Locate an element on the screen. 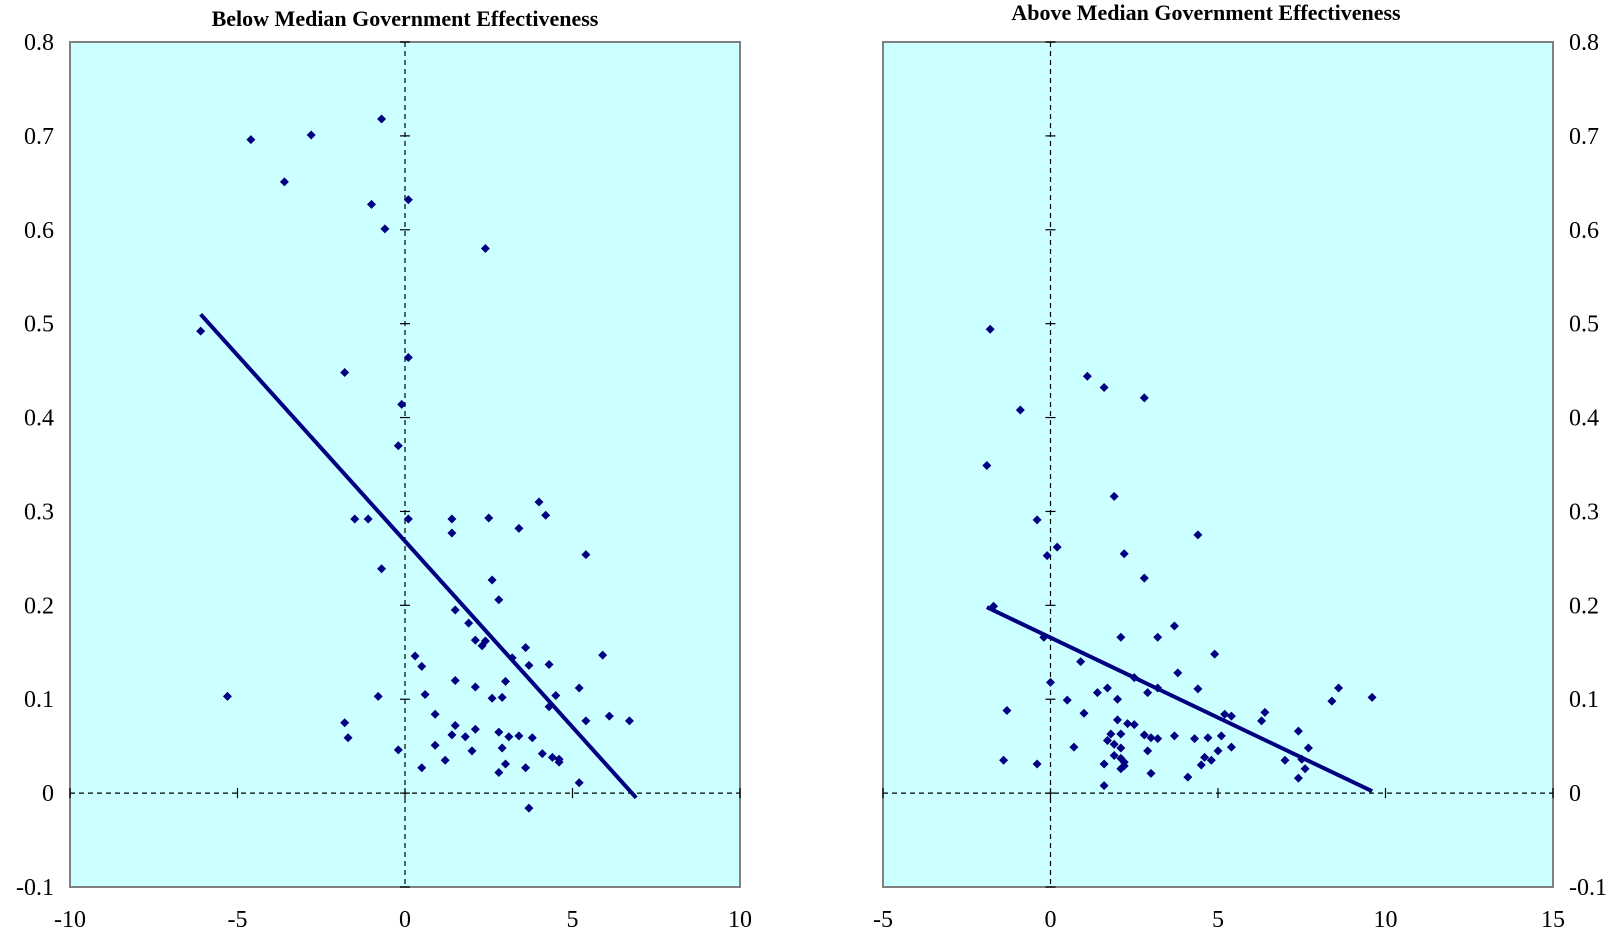 This screenshot has width=1621, height=948. right-x-tick-label: 5 is located at coordinates (1218, 920).